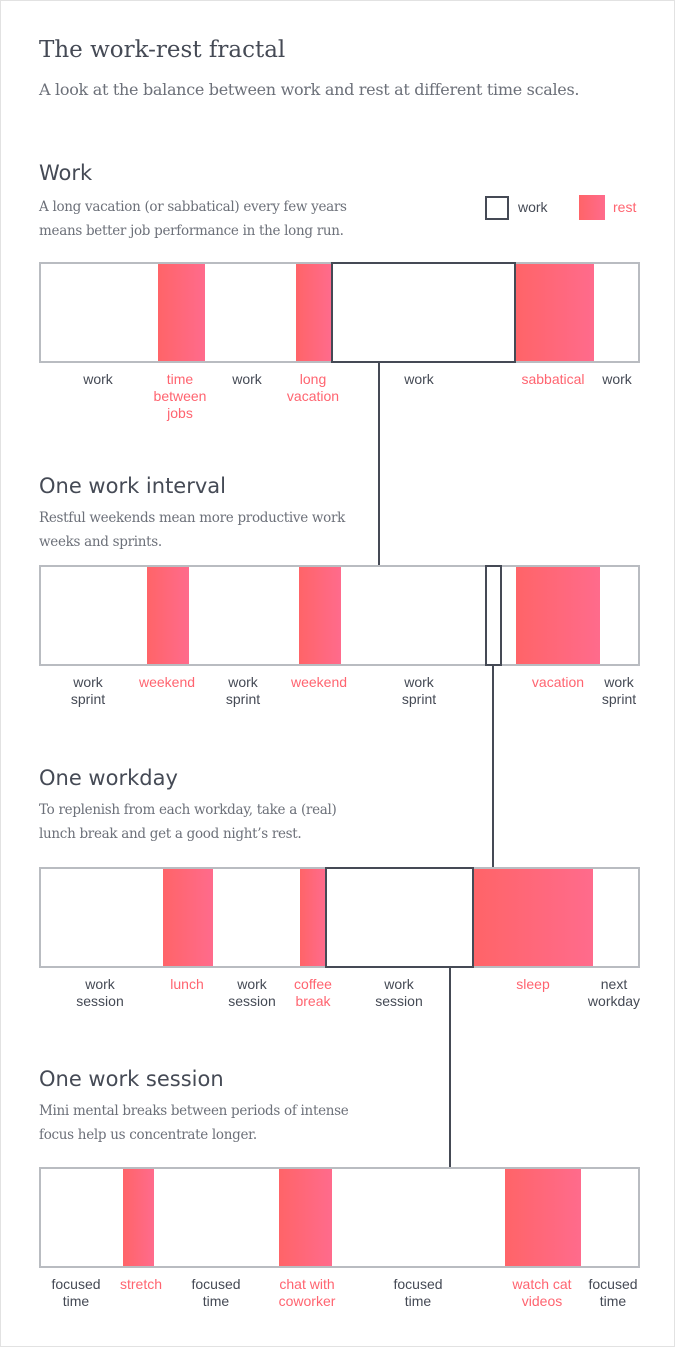  Describe the element at coordinates (558, 682) in the screenshot. I see `rest-segment-label: vacation` at that location.